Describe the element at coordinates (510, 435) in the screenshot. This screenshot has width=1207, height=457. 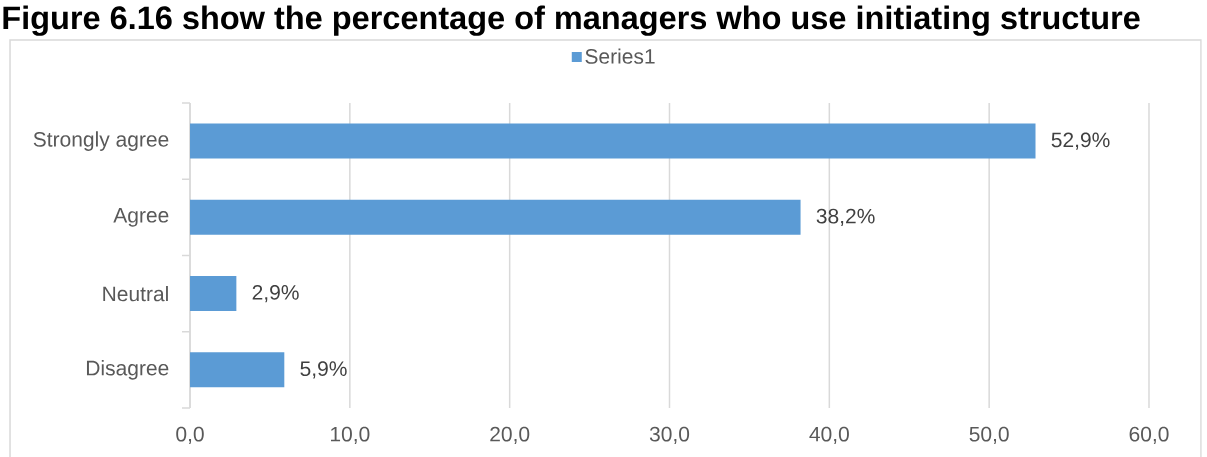
I see `x-tick-label: 20,0` at that location.